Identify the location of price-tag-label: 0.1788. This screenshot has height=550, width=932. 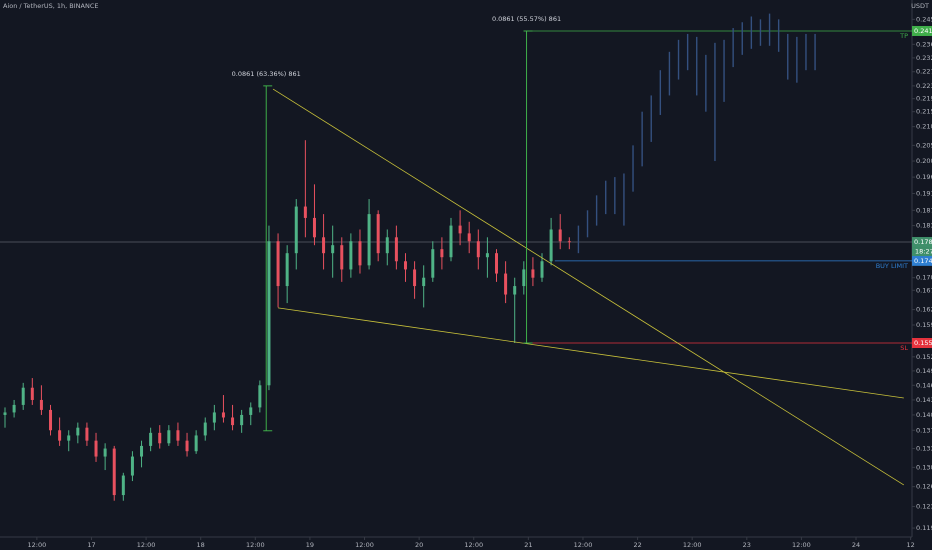
(923, 242).